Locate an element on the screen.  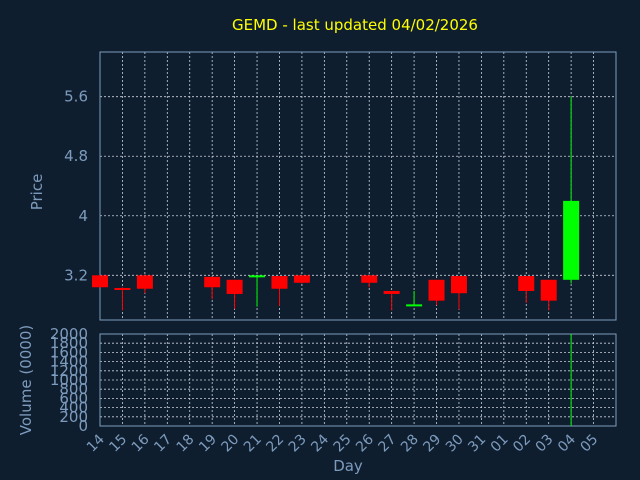
day-tick-label: 14 is located at coordinates (96, 443).